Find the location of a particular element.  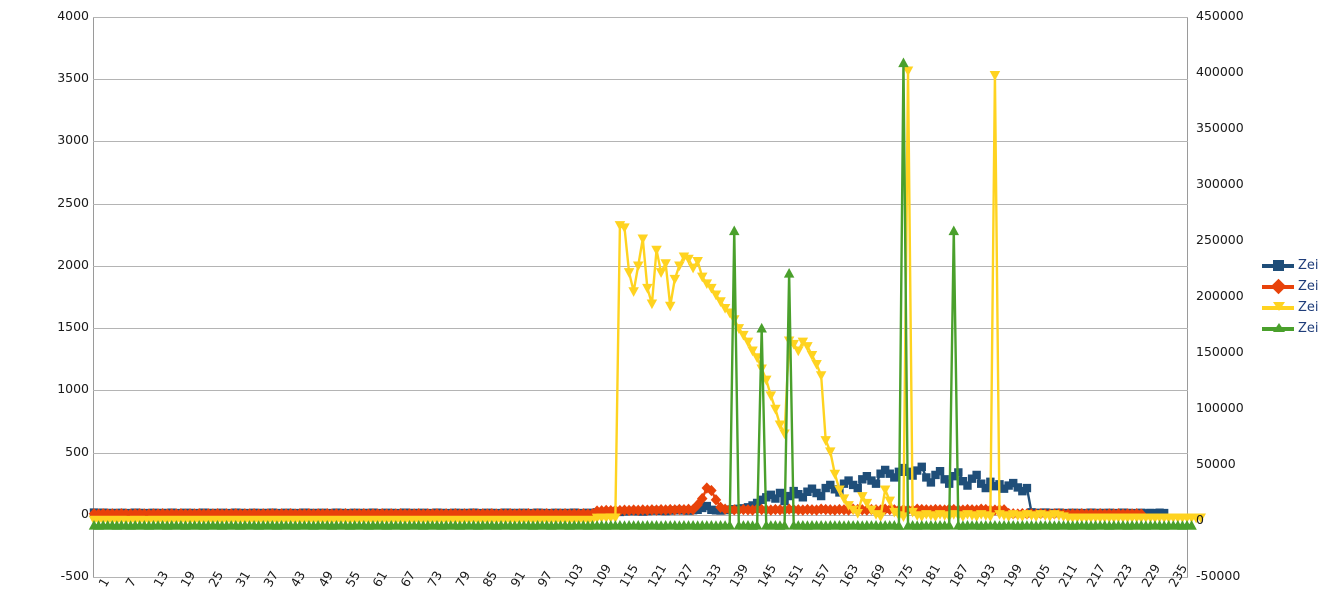

legend-marker-diamond-icon is located at coordinates (1278, 286).